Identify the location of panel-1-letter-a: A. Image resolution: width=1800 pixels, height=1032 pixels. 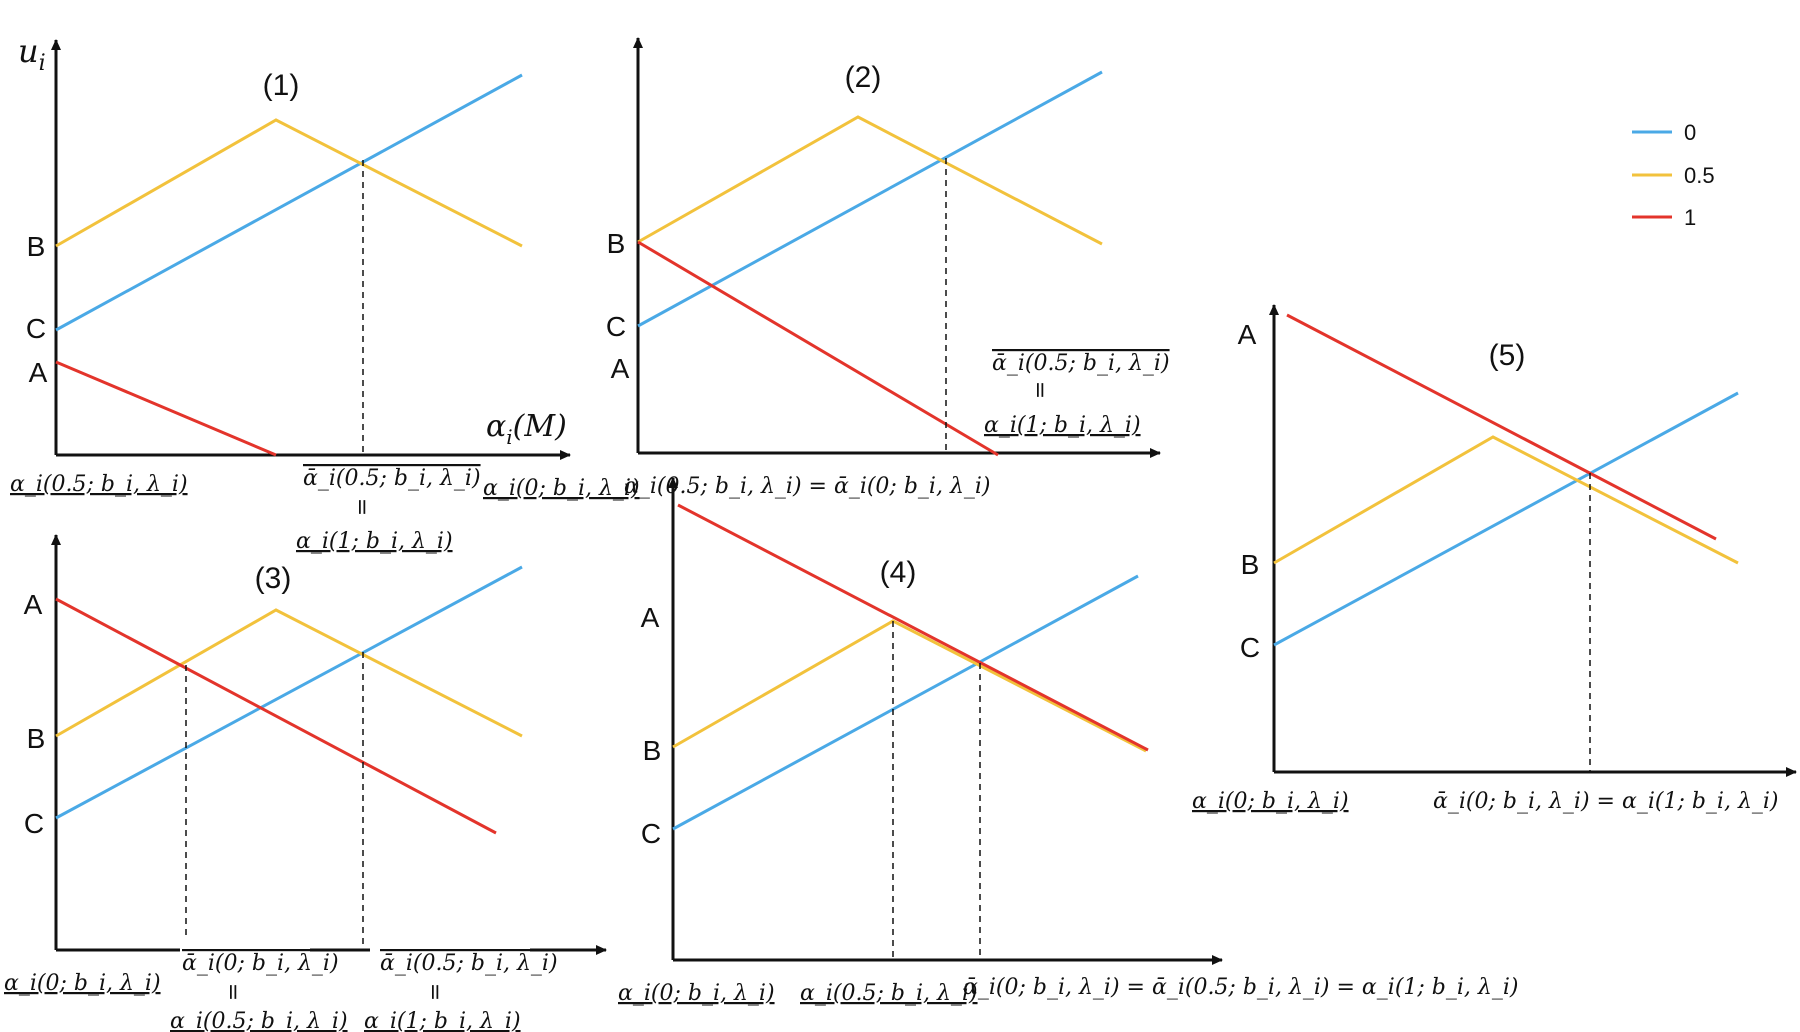
(38, 372).